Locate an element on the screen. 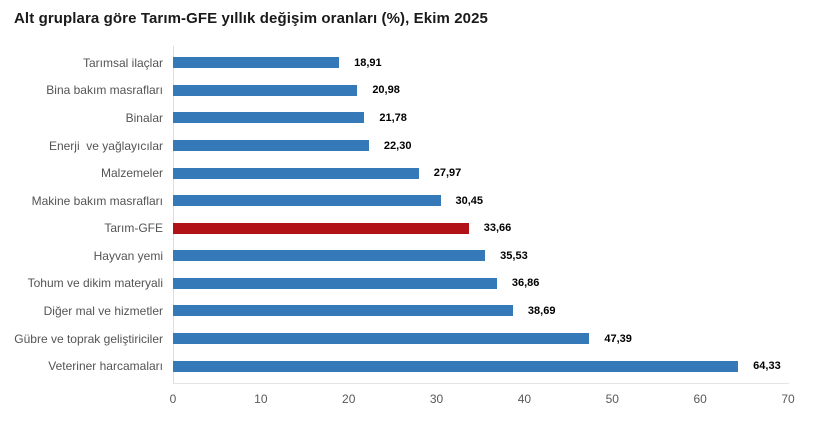 The height and width of the screenshot is (423, 823). value-label: 35,53 is located at coordinates (514, 255).